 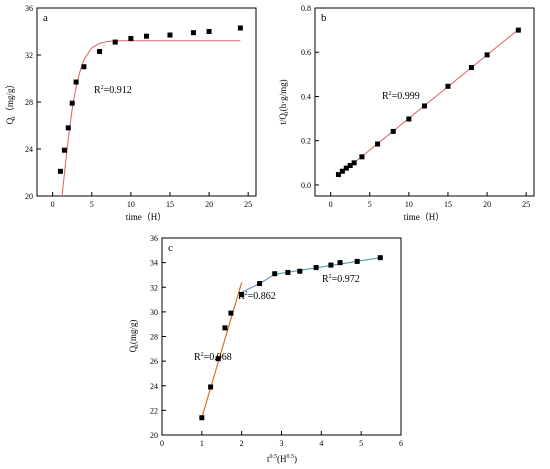 I want to click on x-axis-label-b: time（H）, so click(x=424, y=217).